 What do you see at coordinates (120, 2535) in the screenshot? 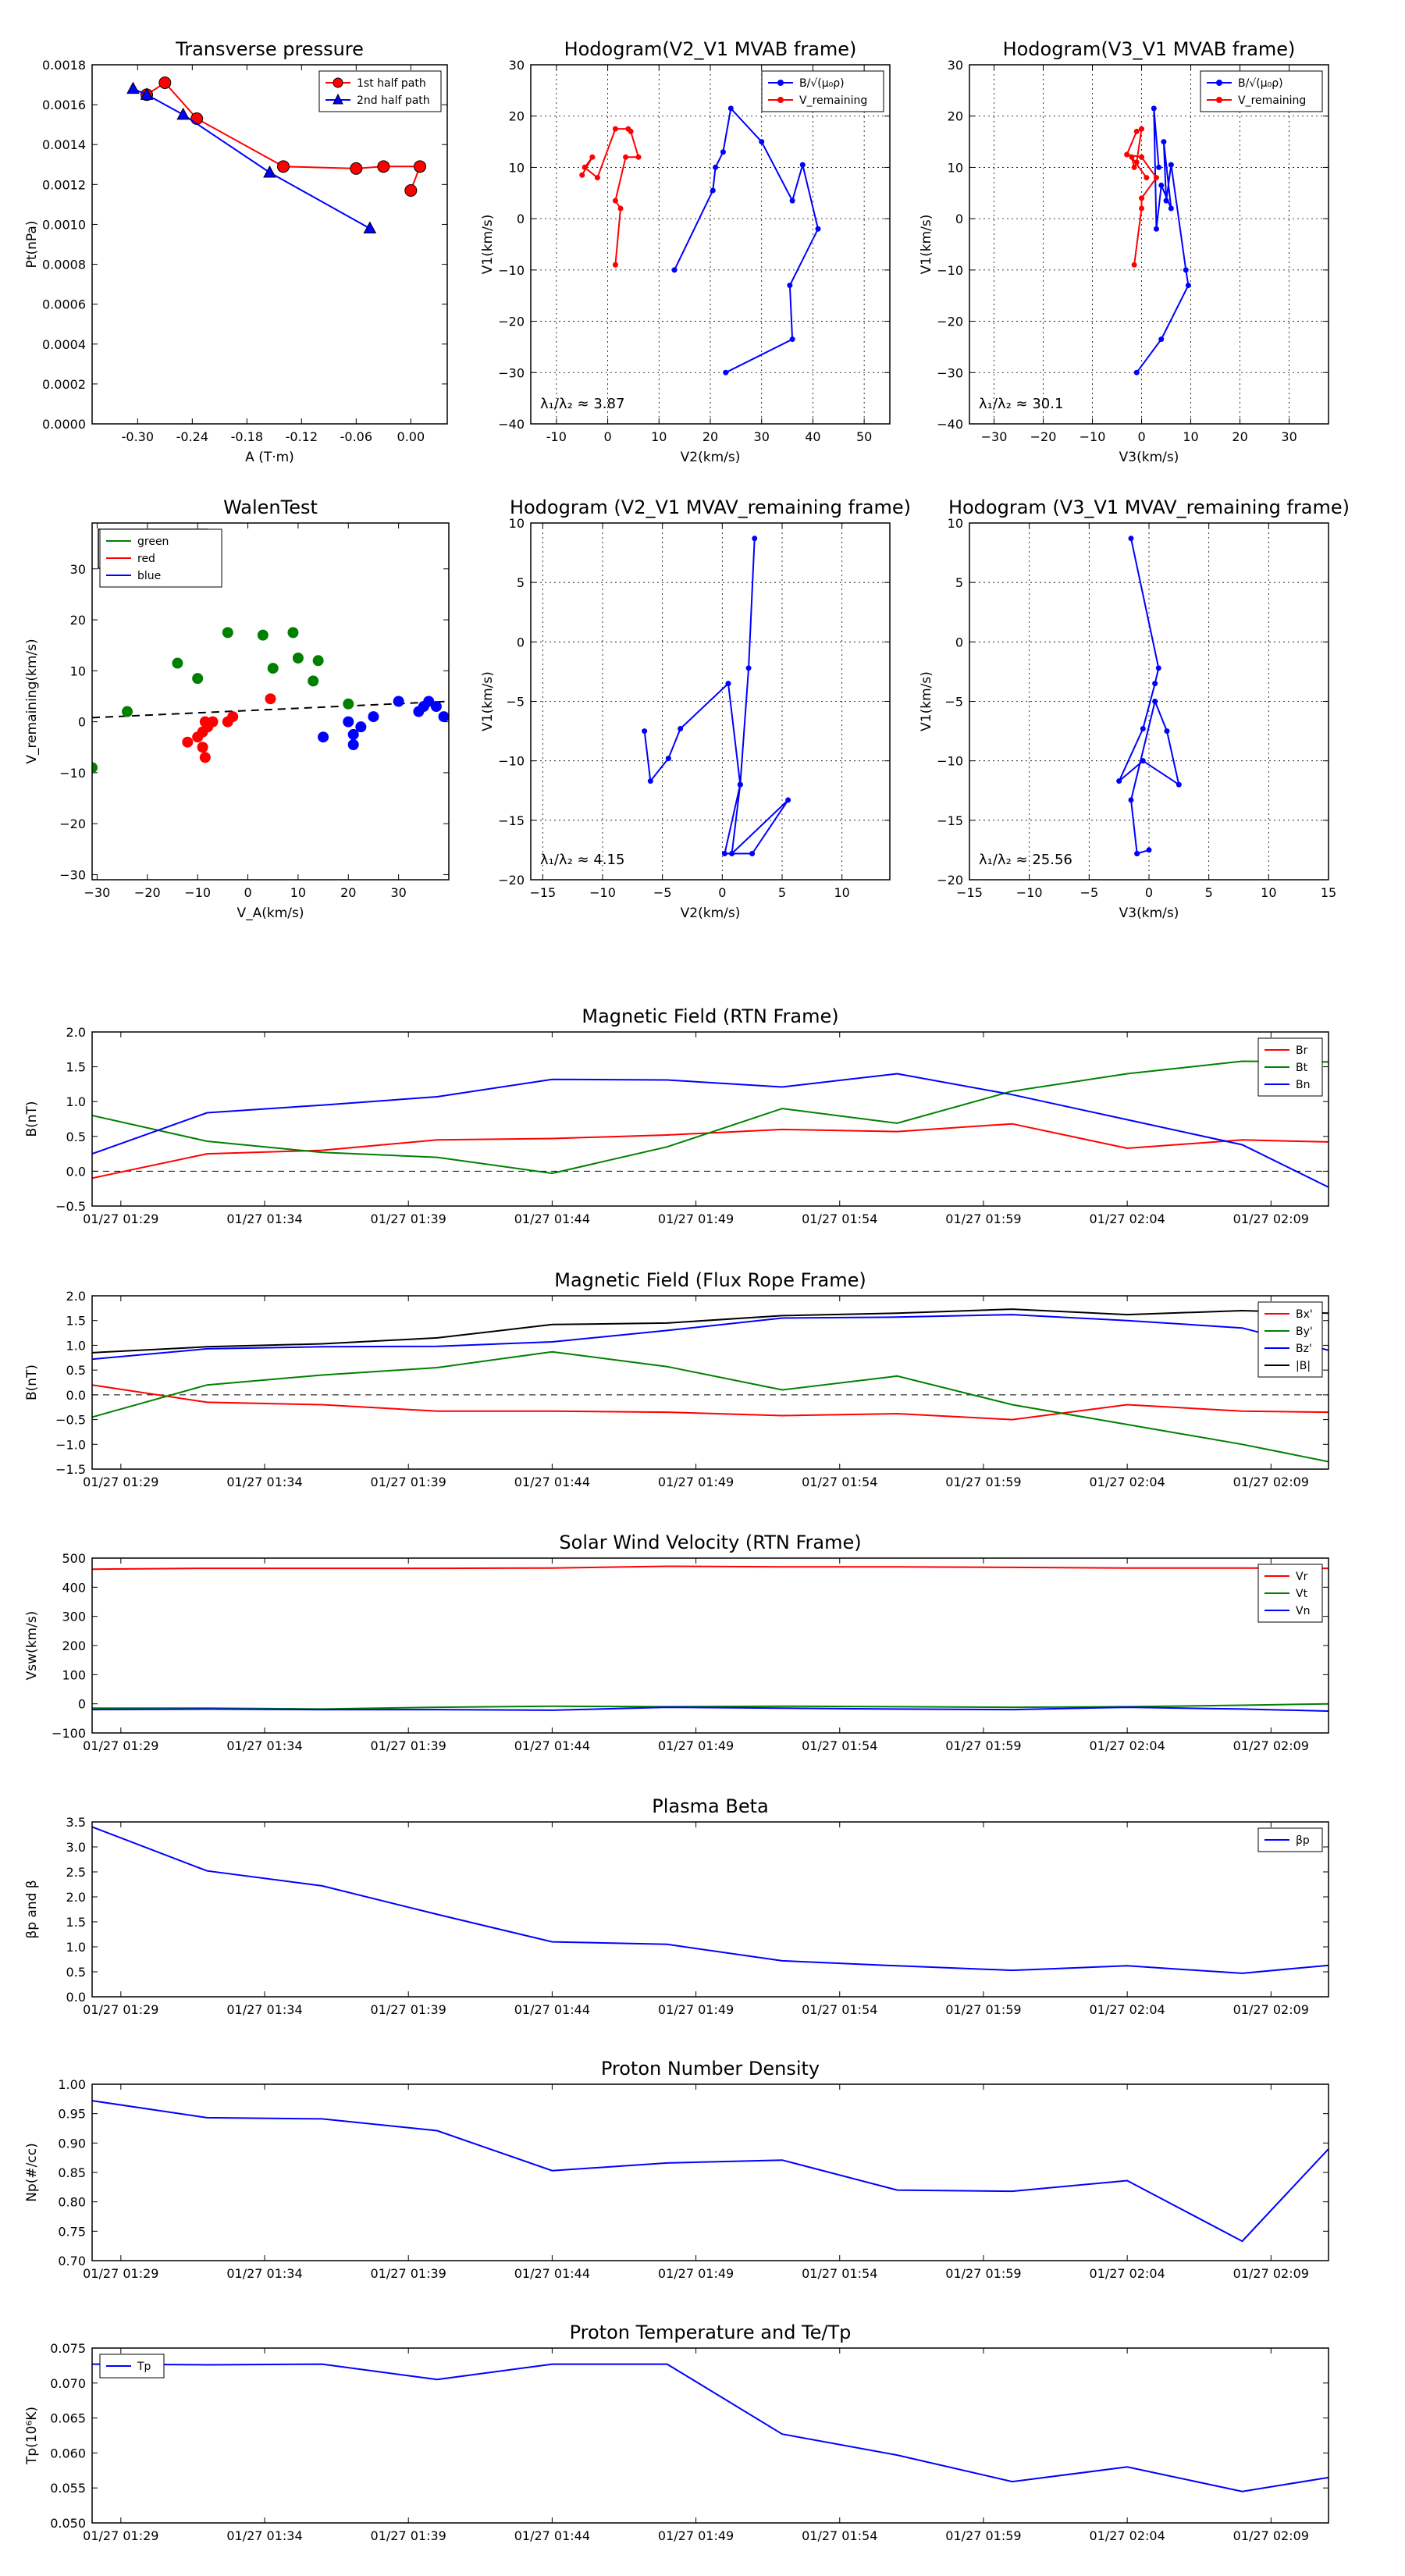
I see `tp_temp-xtick-label: 01/27 01:29` at bounding box center [120, 2535].